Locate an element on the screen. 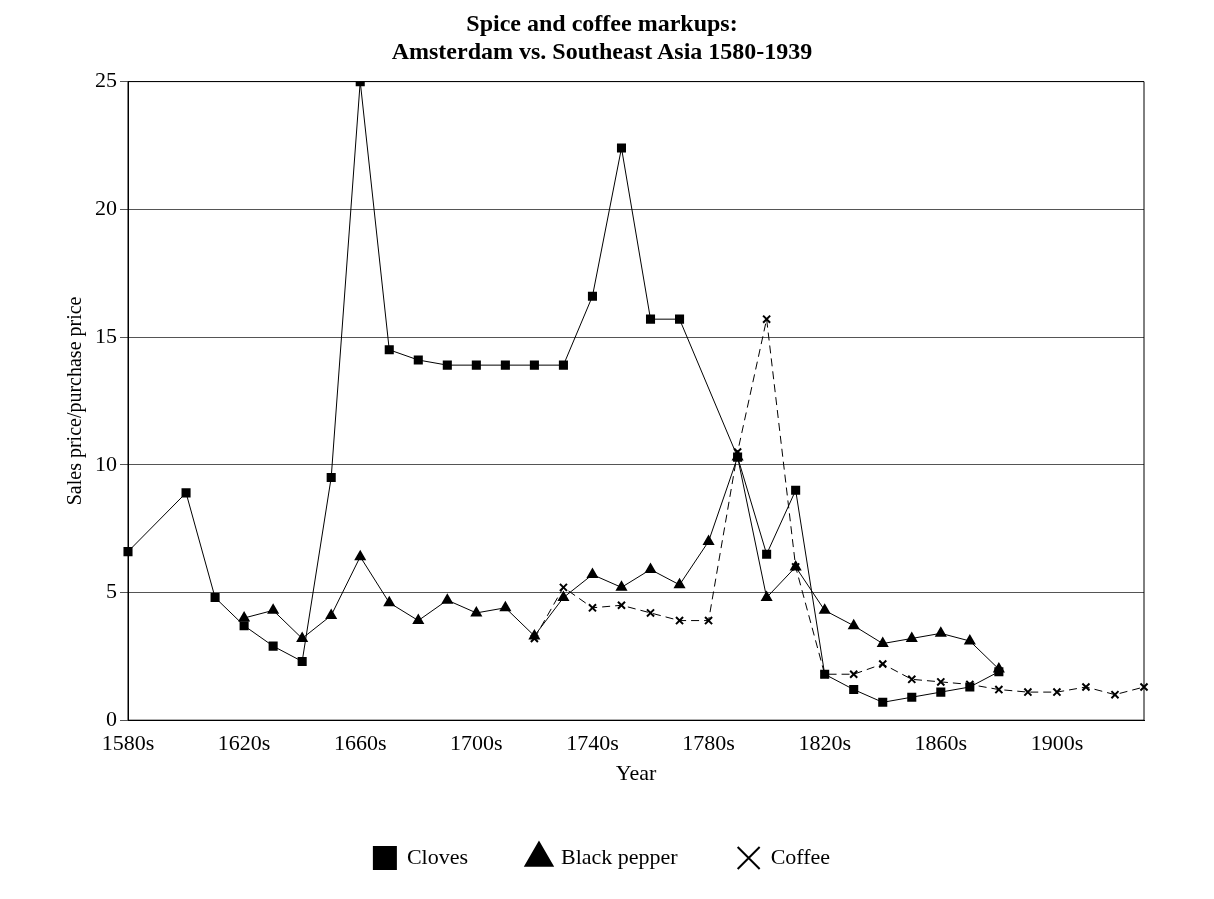 This screenshot has height=899, width=1214. x-tick-label: 1780s is located at coordinates (708, 743).